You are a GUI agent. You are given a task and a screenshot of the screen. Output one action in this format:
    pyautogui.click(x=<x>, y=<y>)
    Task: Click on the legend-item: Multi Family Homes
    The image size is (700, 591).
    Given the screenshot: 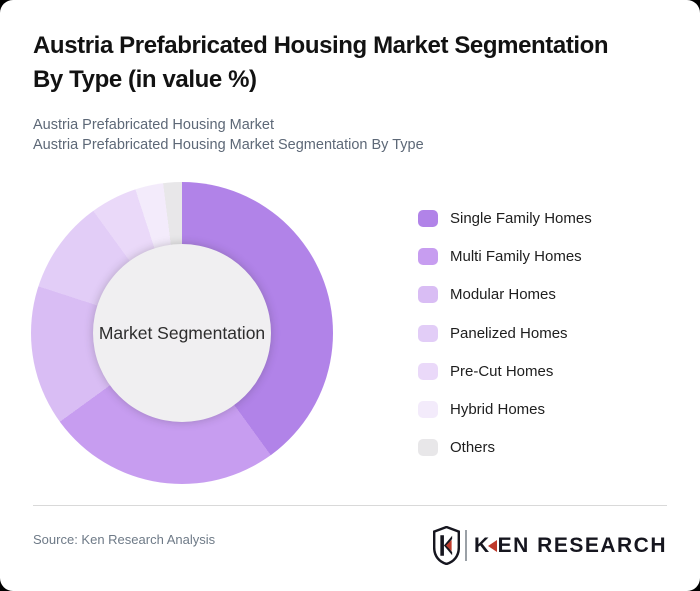 What is the action you would take?
    pyautogui.click(x=505, y=256)
    